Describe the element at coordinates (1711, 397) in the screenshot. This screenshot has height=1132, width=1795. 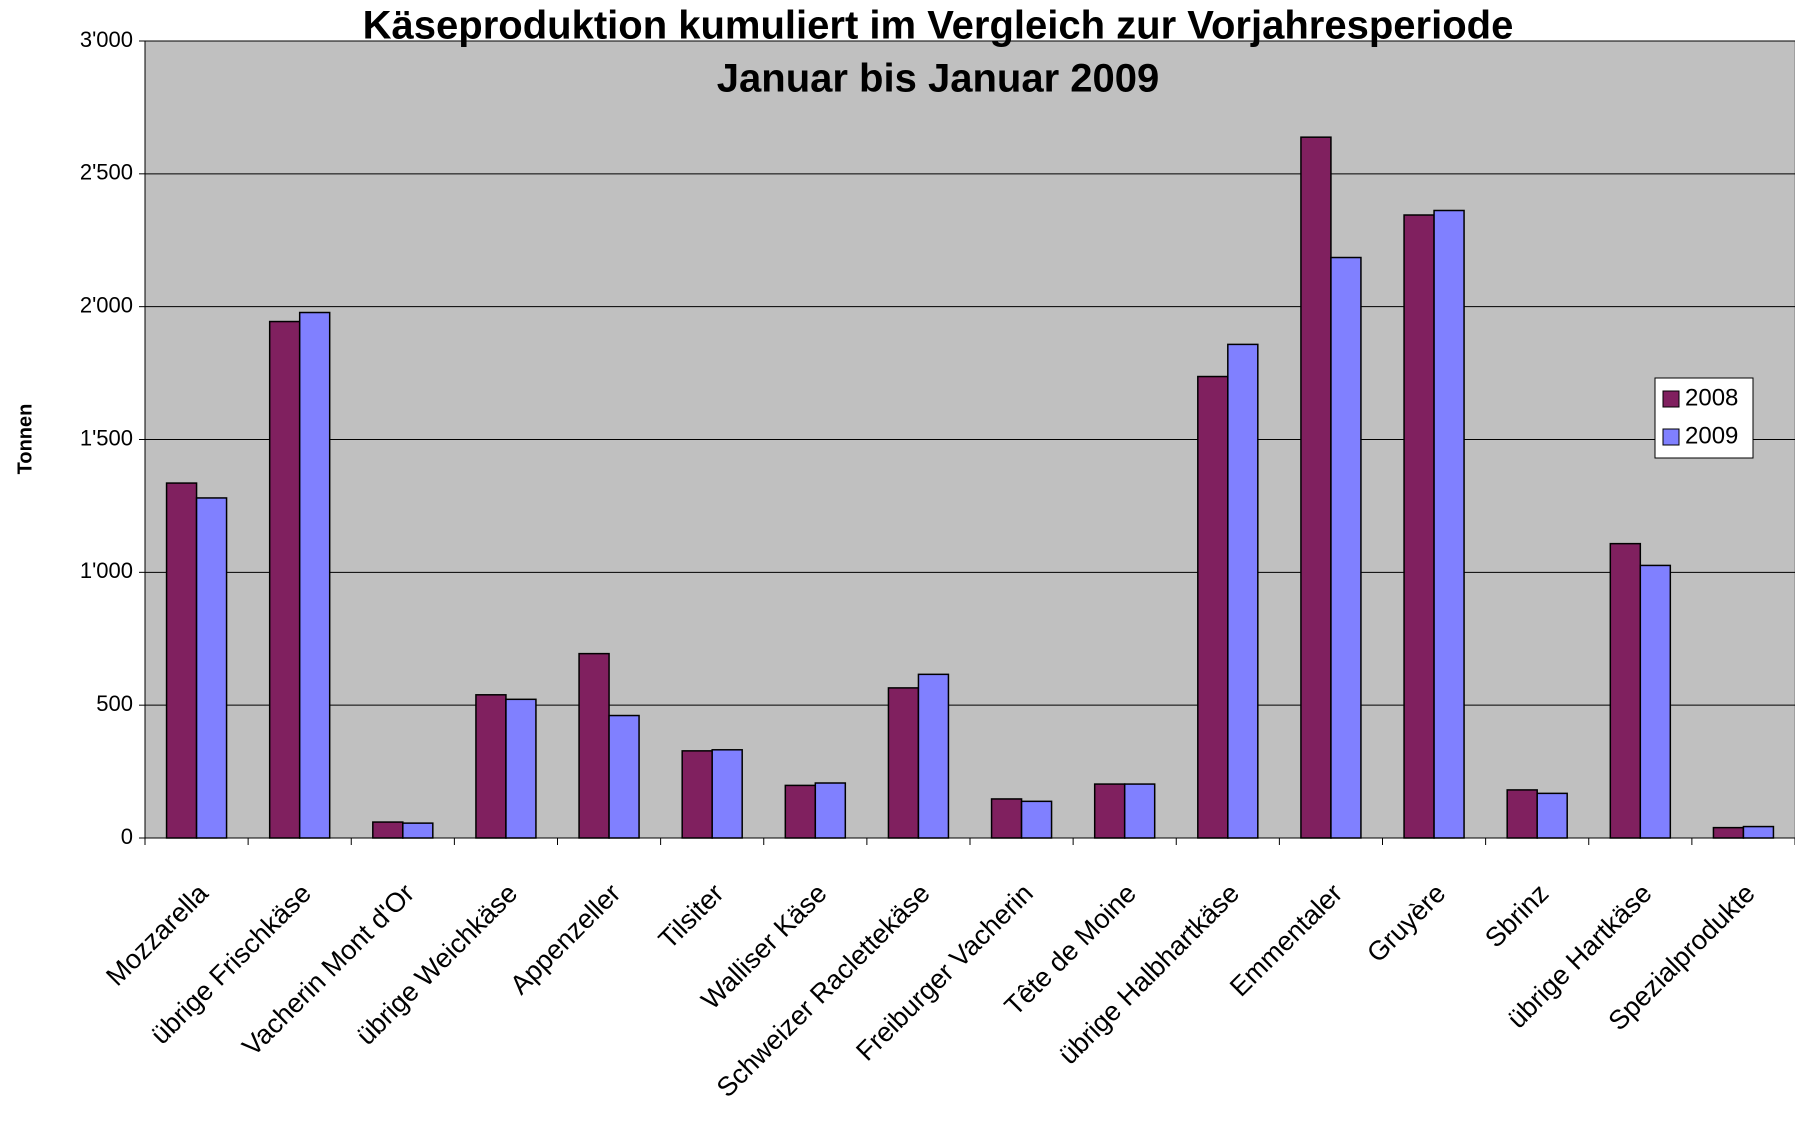
I see `legend-label: 2008` at that location.